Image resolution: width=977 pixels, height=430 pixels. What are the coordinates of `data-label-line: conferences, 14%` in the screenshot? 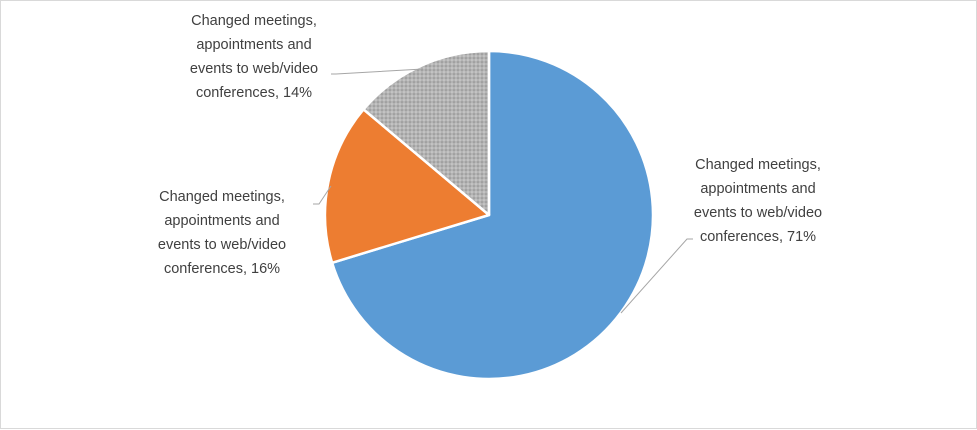 It's located at (254, 93).